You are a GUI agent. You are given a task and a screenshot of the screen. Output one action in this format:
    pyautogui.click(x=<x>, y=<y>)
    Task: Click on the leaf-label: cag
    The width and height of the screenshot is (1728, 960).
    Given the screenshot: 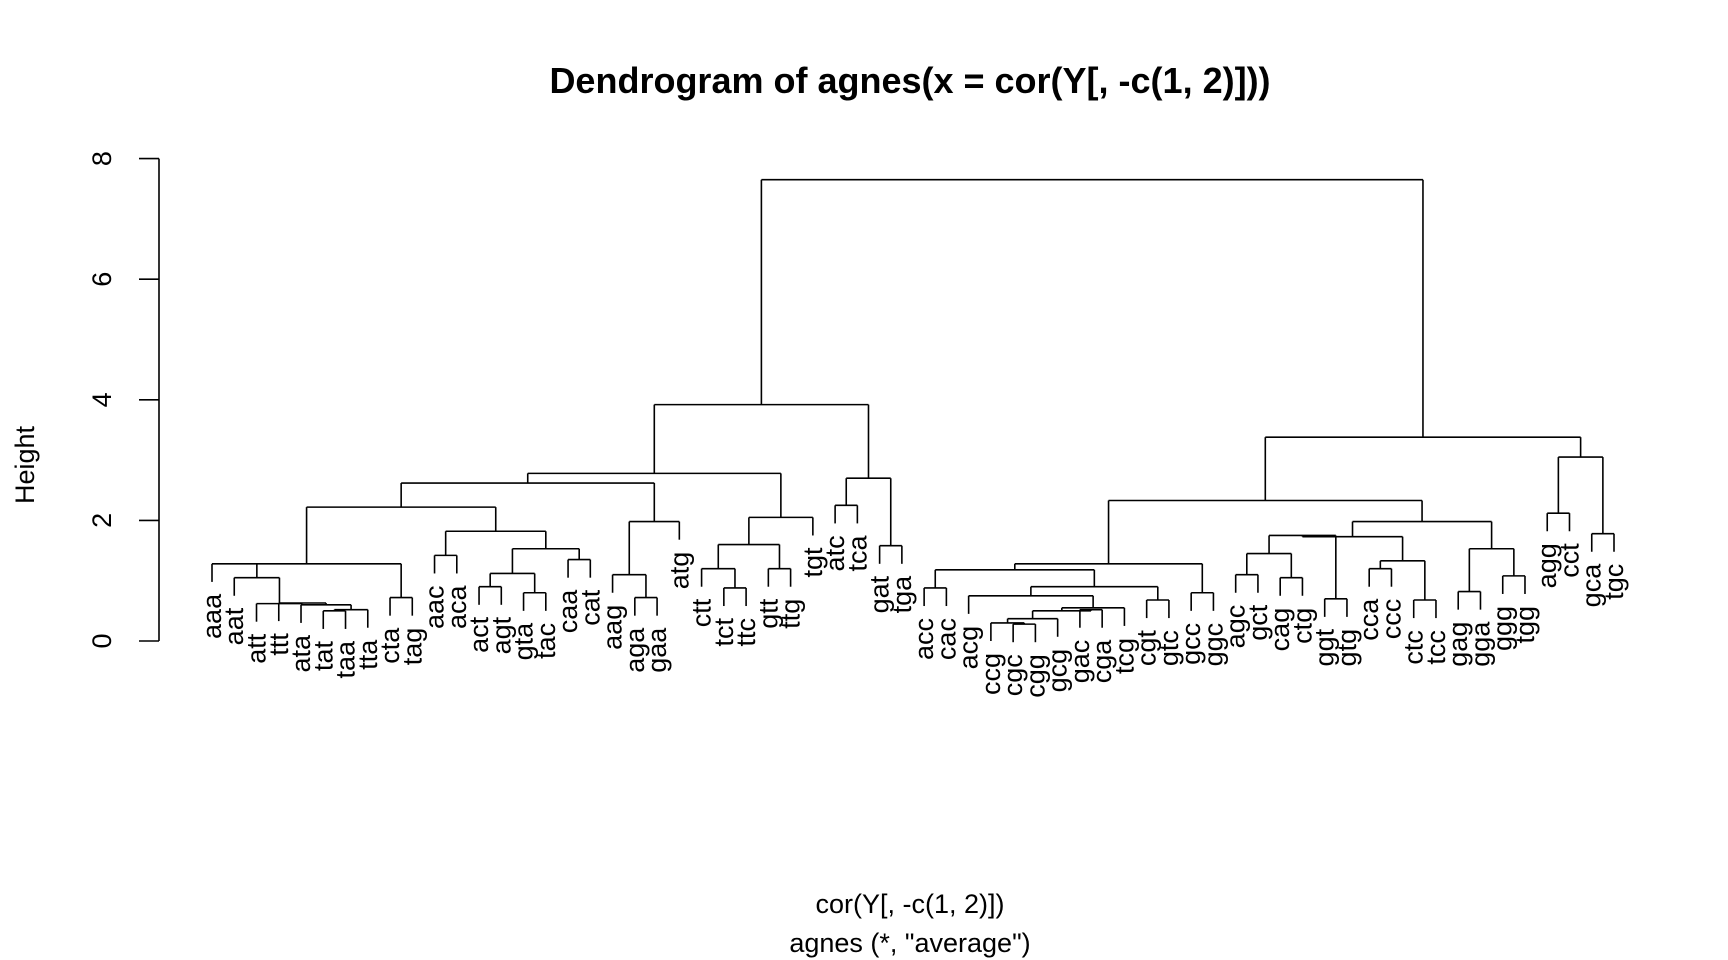 What is the action you would take?
    pyautogui.click(x=1280, y=630)
    